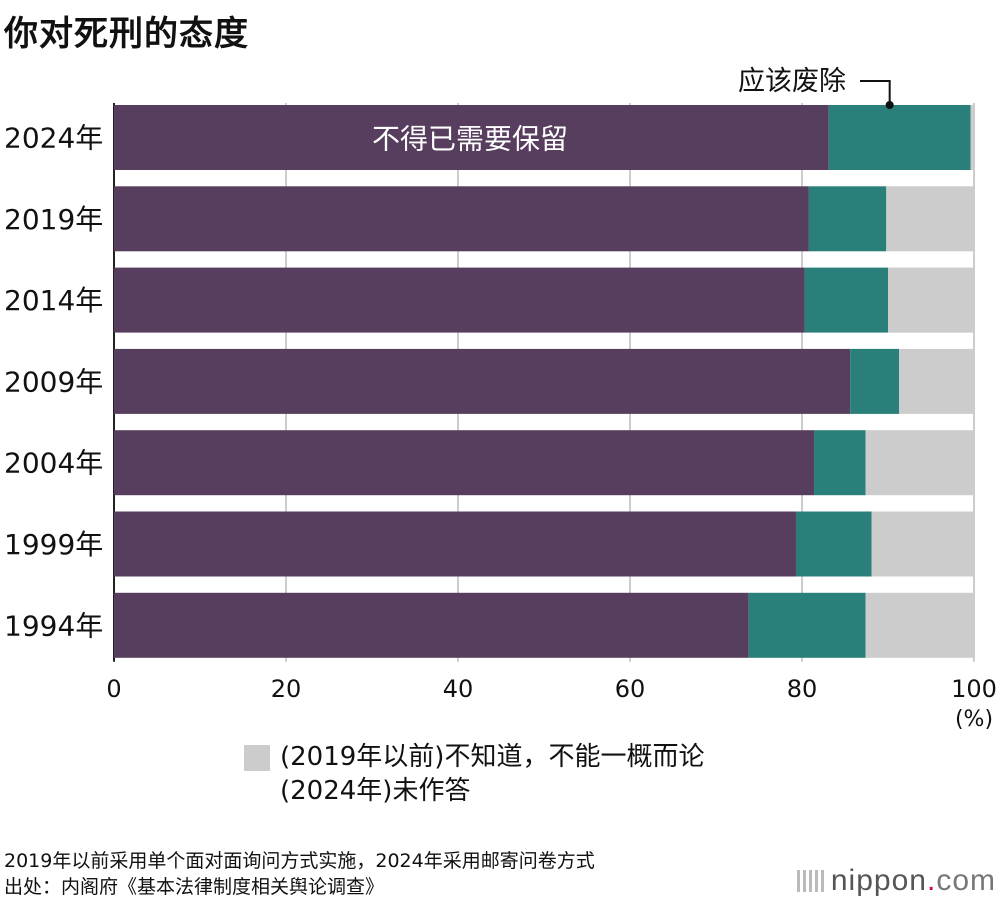 The height and width of the screenshot is (908, 1000). Describe the element at coordinates (492, 757) in the screenshot. I see `legend-label-line1: (2019年以前)不知道，不能一概而论` at that location.